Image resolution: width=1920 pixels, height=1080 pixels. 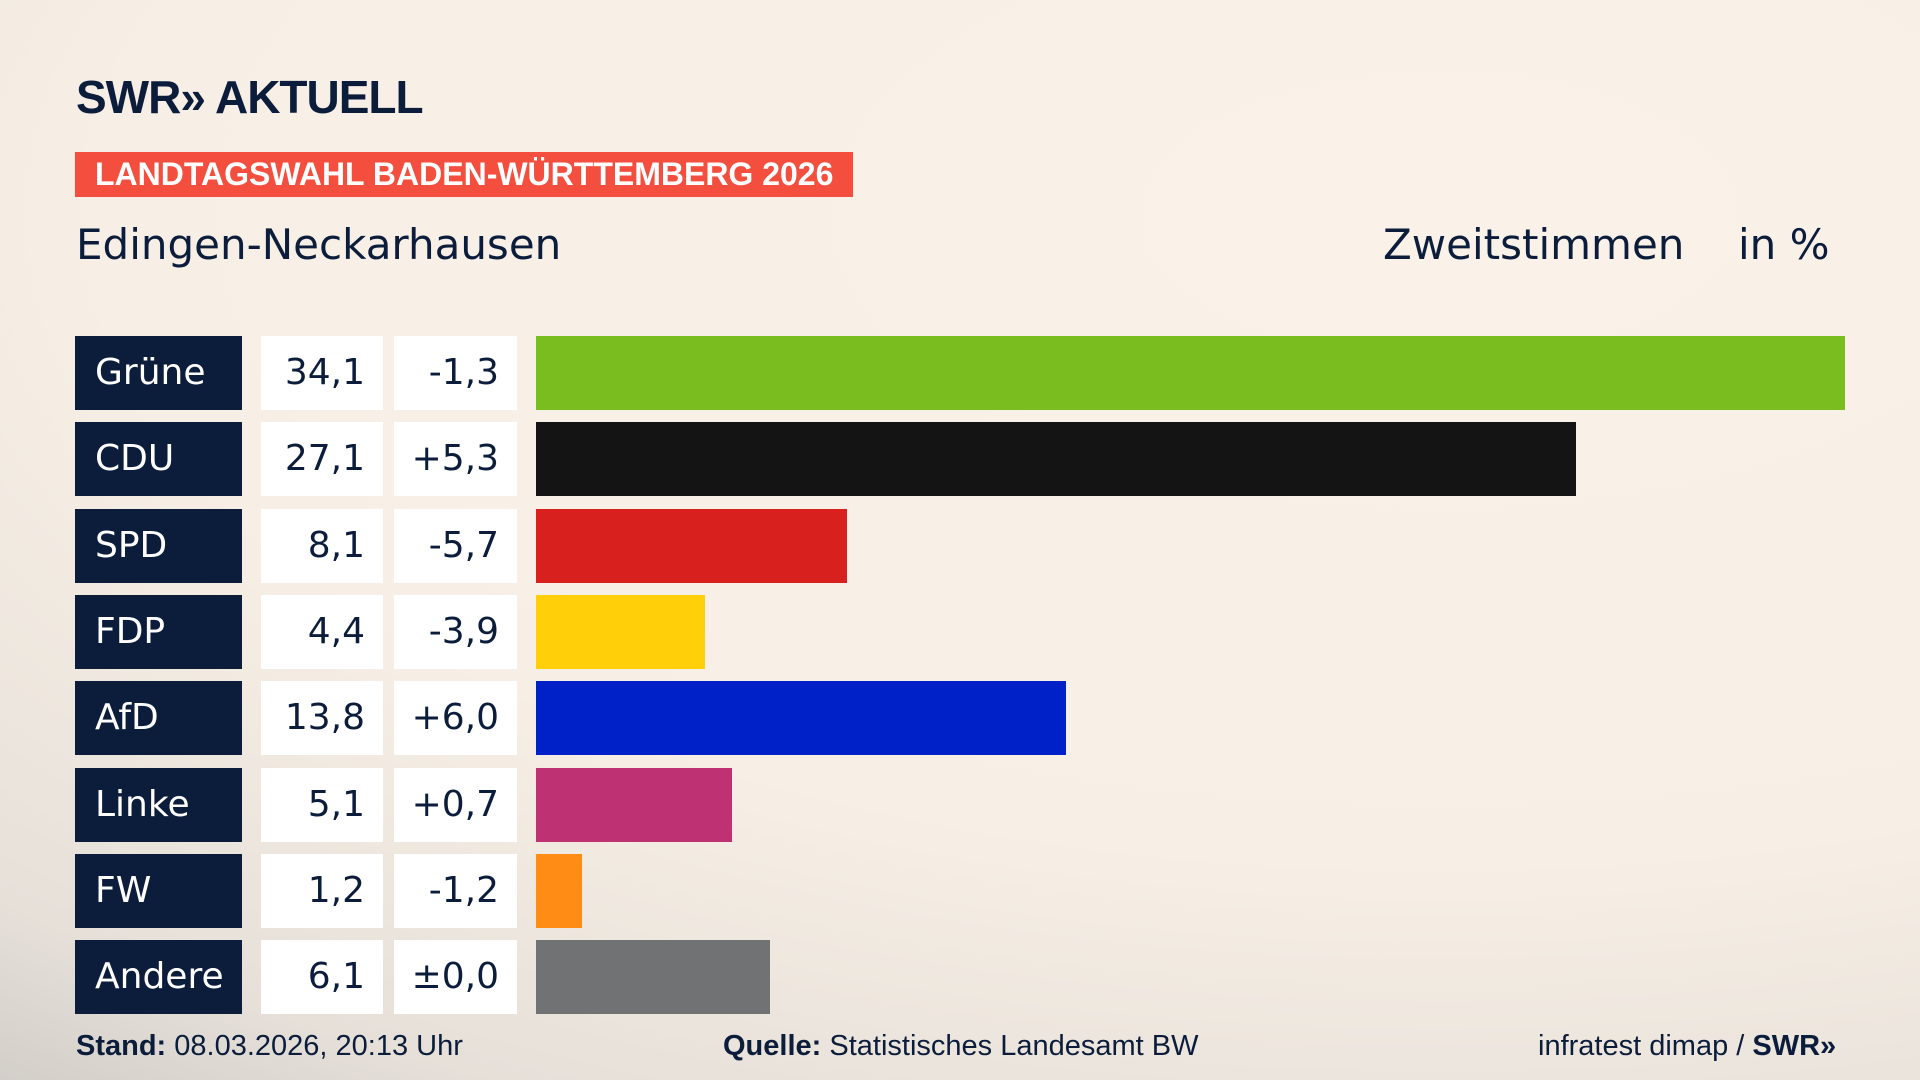 What do you see at coordinates (318, 1046) in the screenshot?
I see `stand-value: 08.03.2026, 20:13 Uhr` at bounding box center [318, 1046].